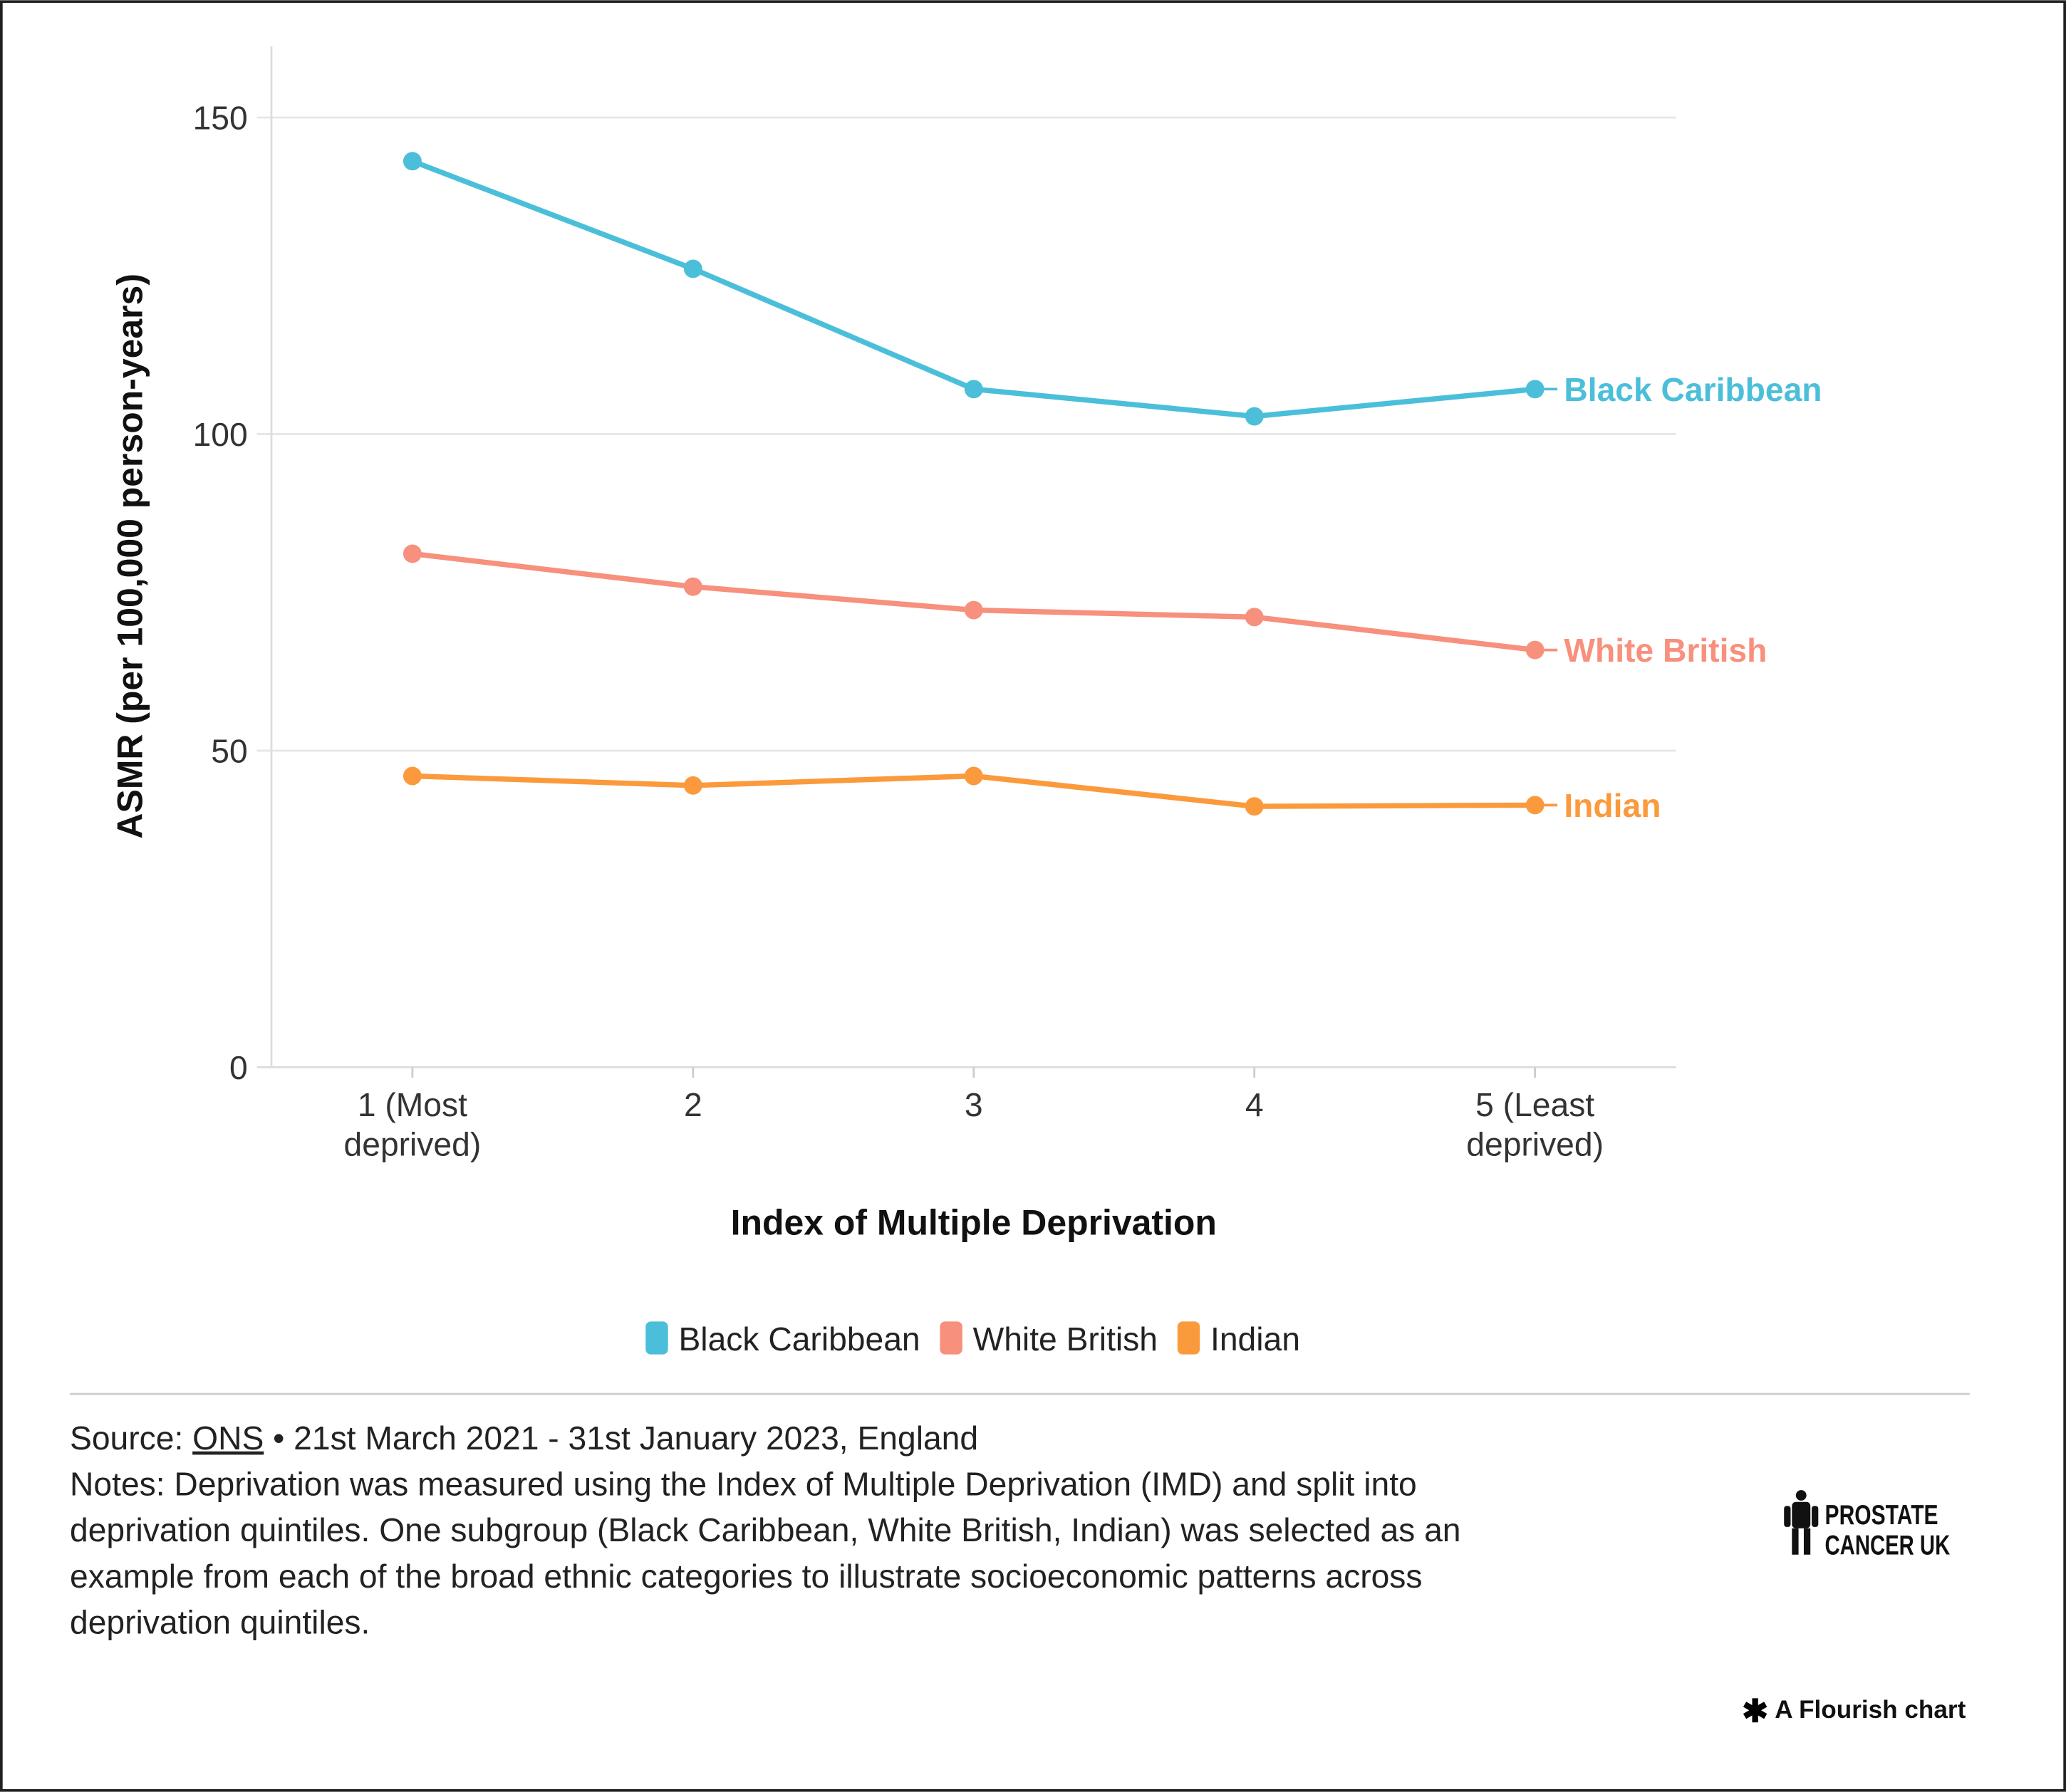 This screenshot has width=2066, height=1792. Describe the element at coordinates (799, 1339) in the screenshot. I see `legend-label: Black Caribbean` at that location.